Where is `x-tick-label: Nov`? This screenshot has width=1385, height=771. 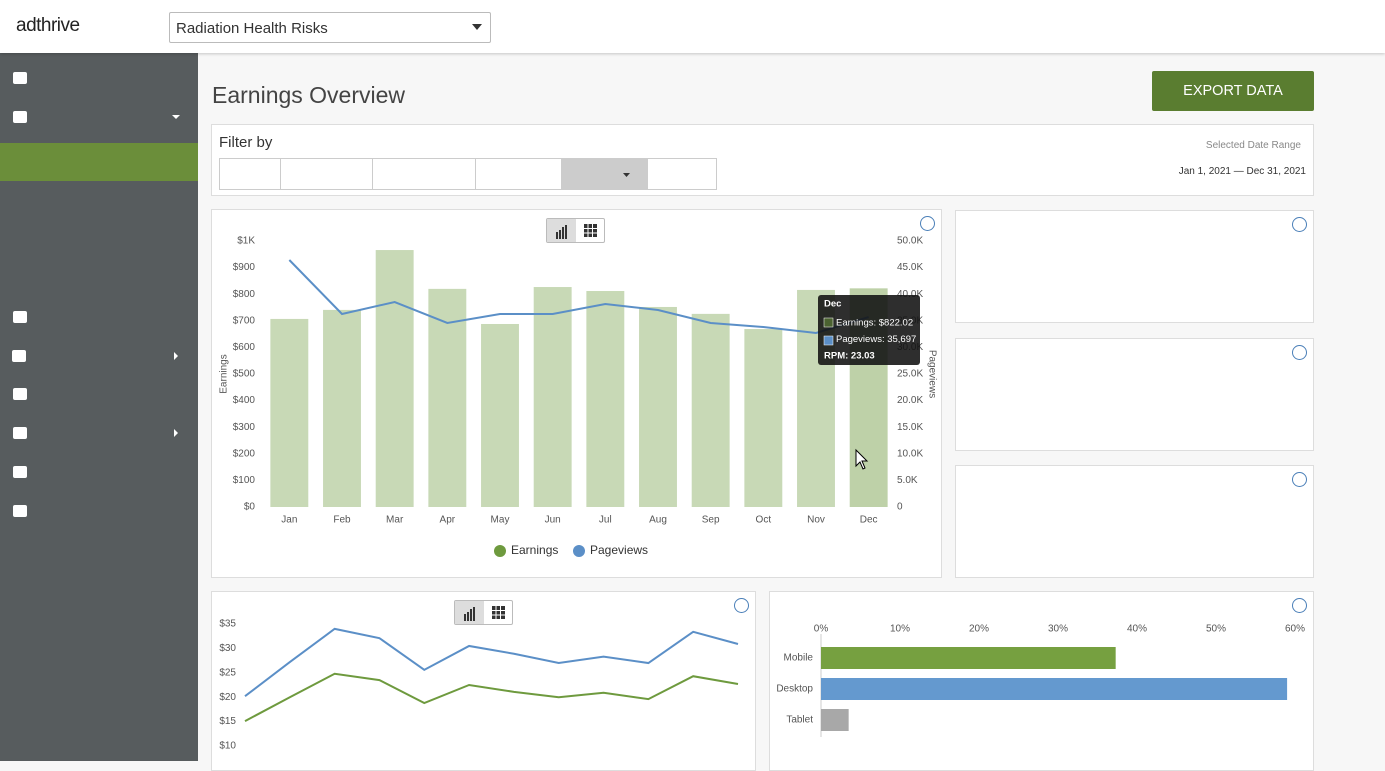 x-tick-label: Nov is located at coordinates (816, 520).